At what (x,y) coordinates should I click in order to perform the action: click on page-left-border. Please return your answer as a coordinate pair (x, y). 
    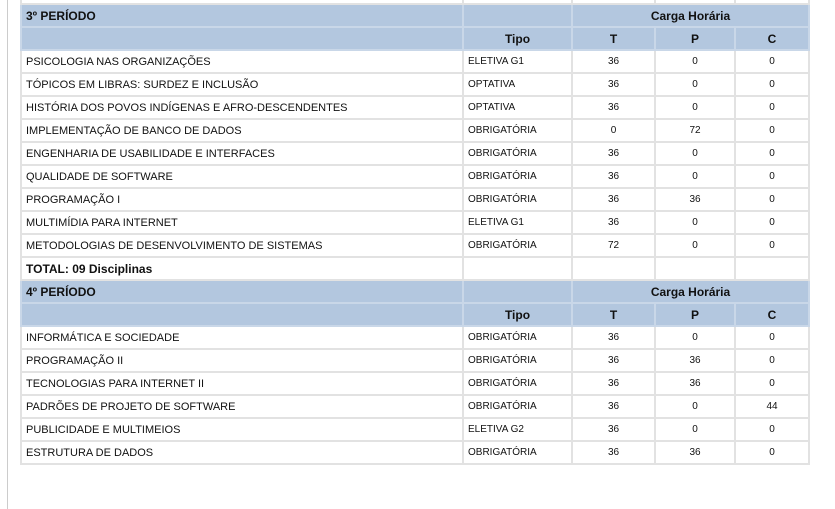
    Looking at the image, I should click on (7, 254).